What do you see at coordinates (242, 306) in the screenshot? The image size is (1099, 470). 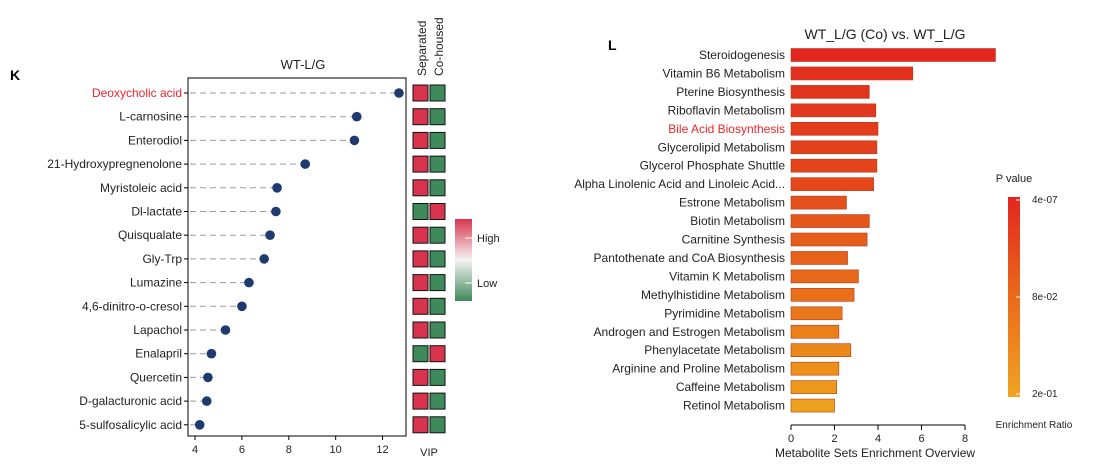 I see `point-4-6-dinitro-o-cresol` at bounding box center [242, 306].